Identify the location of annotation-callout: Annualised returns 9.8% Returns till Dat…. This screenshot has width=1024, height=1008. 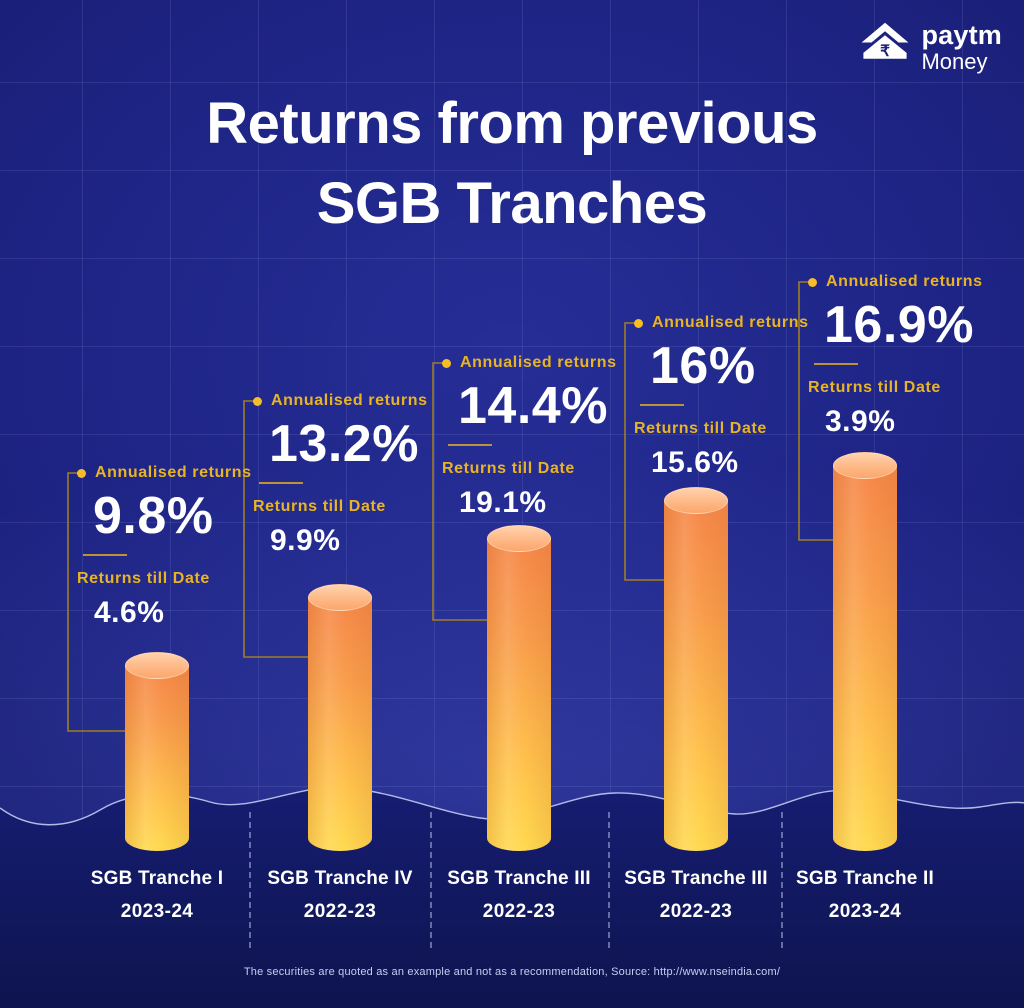
(192, 546).